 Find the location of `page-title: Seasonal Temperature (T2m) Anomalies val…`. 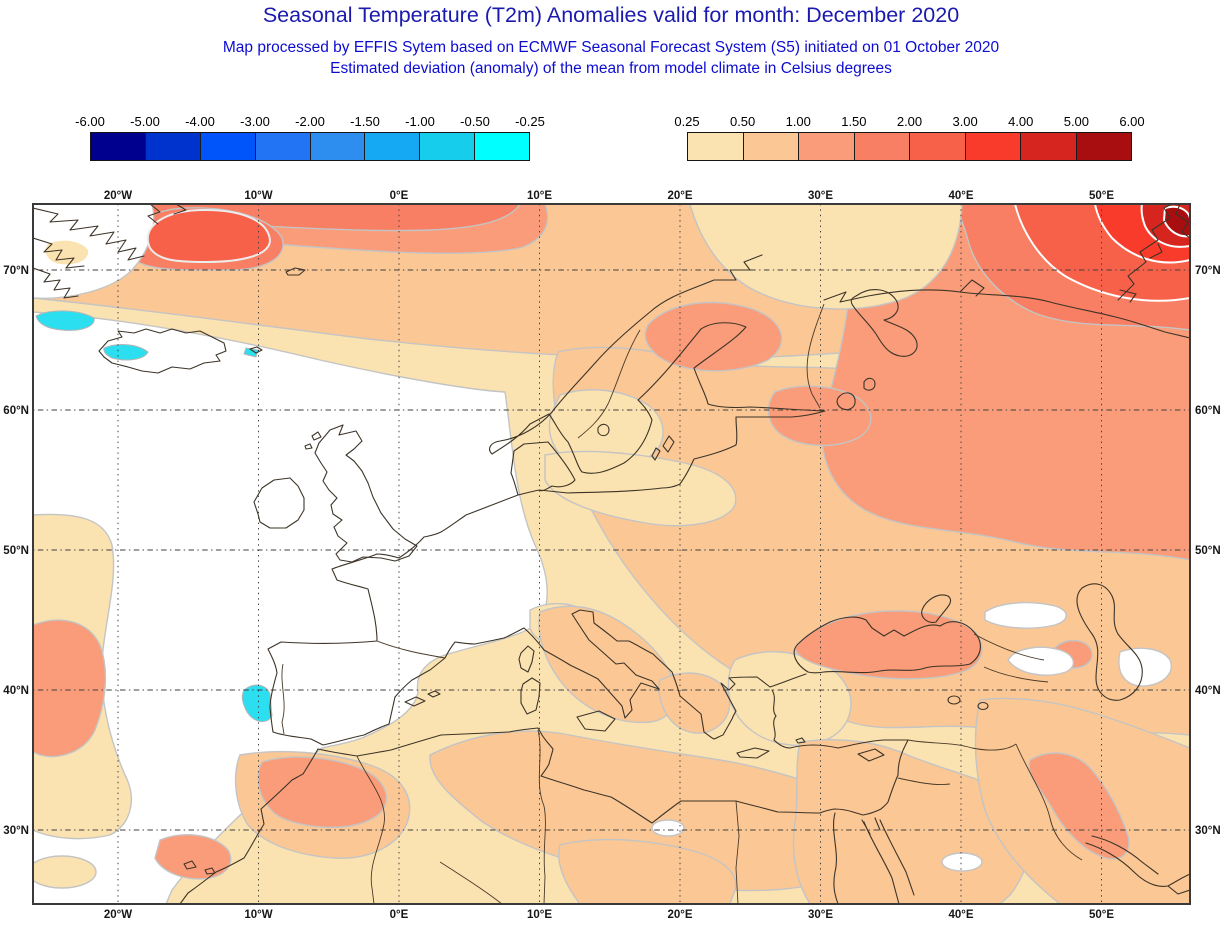

page-title: Seasonal Temperature (T2m) Anomalies val… is located at coordinates (611, 15).